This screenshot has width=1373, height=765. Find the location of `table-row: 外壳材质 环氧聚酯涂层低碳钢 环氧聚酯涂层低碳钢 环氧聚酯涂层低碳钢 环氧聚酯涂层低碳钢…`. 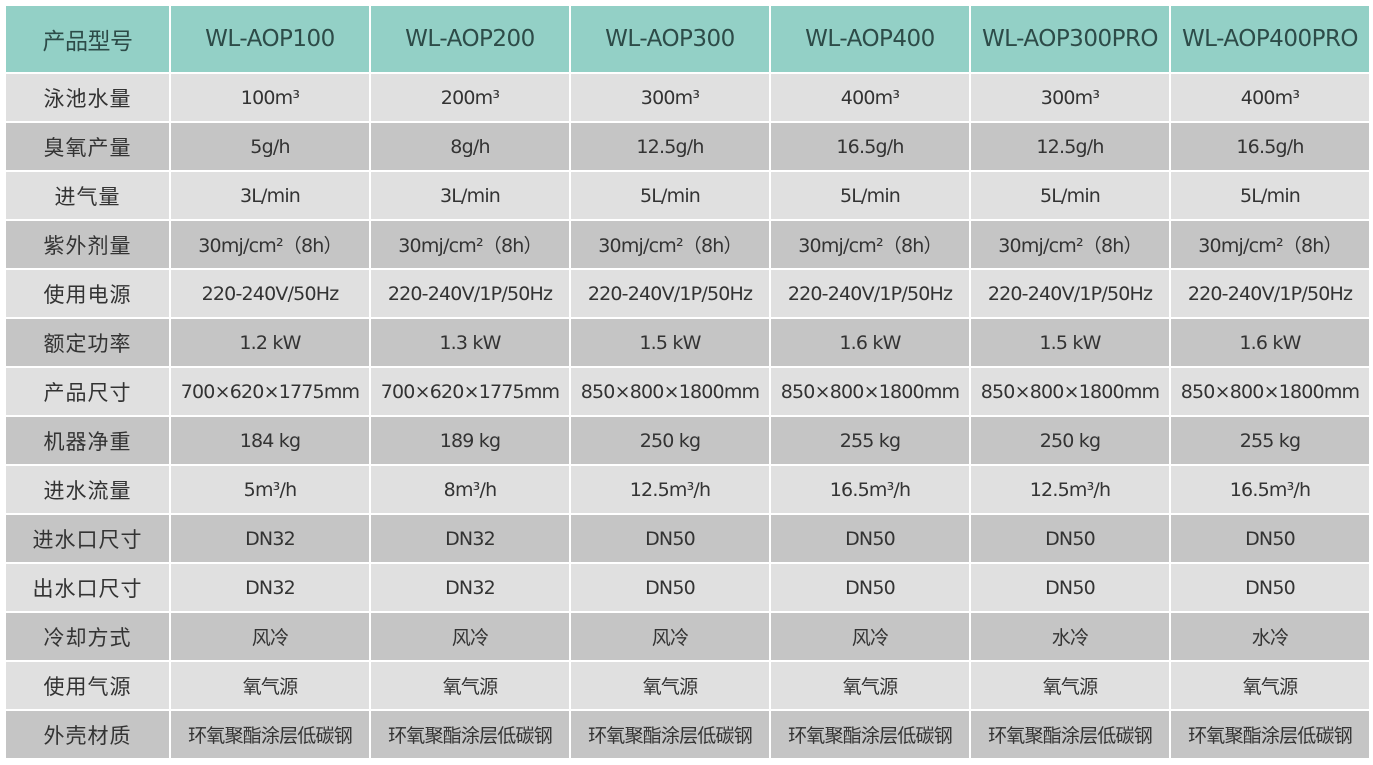

table-row: 外壳材质 环氧聚酯涂层低碳钢 环氧聚酯涂层低碳钢 环氧聚酯涂层低碳钢 环氧聚酯涂层低碳钢… is located at coordinates (687, 734).